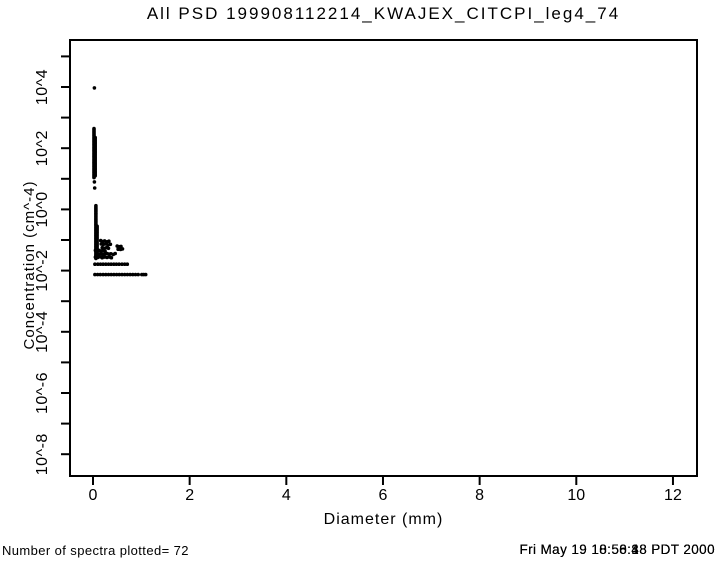 The width and height of the screenshot is (720, 563). Describe the element at coordinates (189, 495) in the screenshot. I see `x-tick-label: 2` at that location.